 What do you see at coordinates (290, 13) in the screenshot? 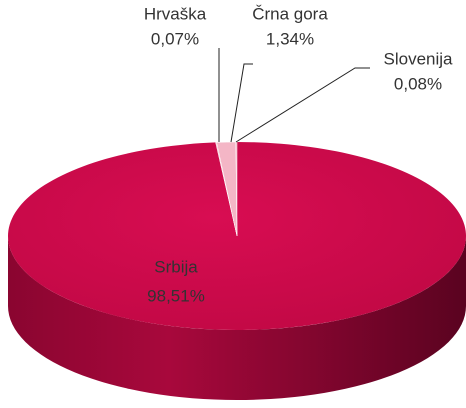
I see `category-label: Črna gora` at bounding box center [290, 13].